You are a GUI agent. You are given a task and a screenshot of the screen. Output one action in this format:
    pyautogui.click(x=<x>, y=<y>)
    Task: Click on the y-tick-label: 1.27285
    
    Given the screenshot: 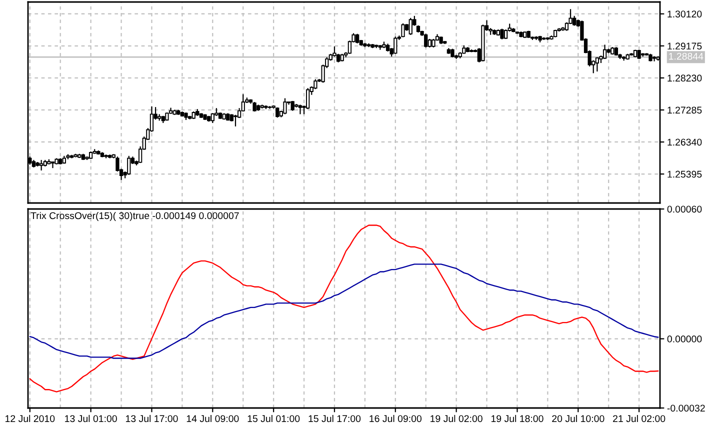 What is the action you would take?
    pyautogui.click(x=685, y=110)
    